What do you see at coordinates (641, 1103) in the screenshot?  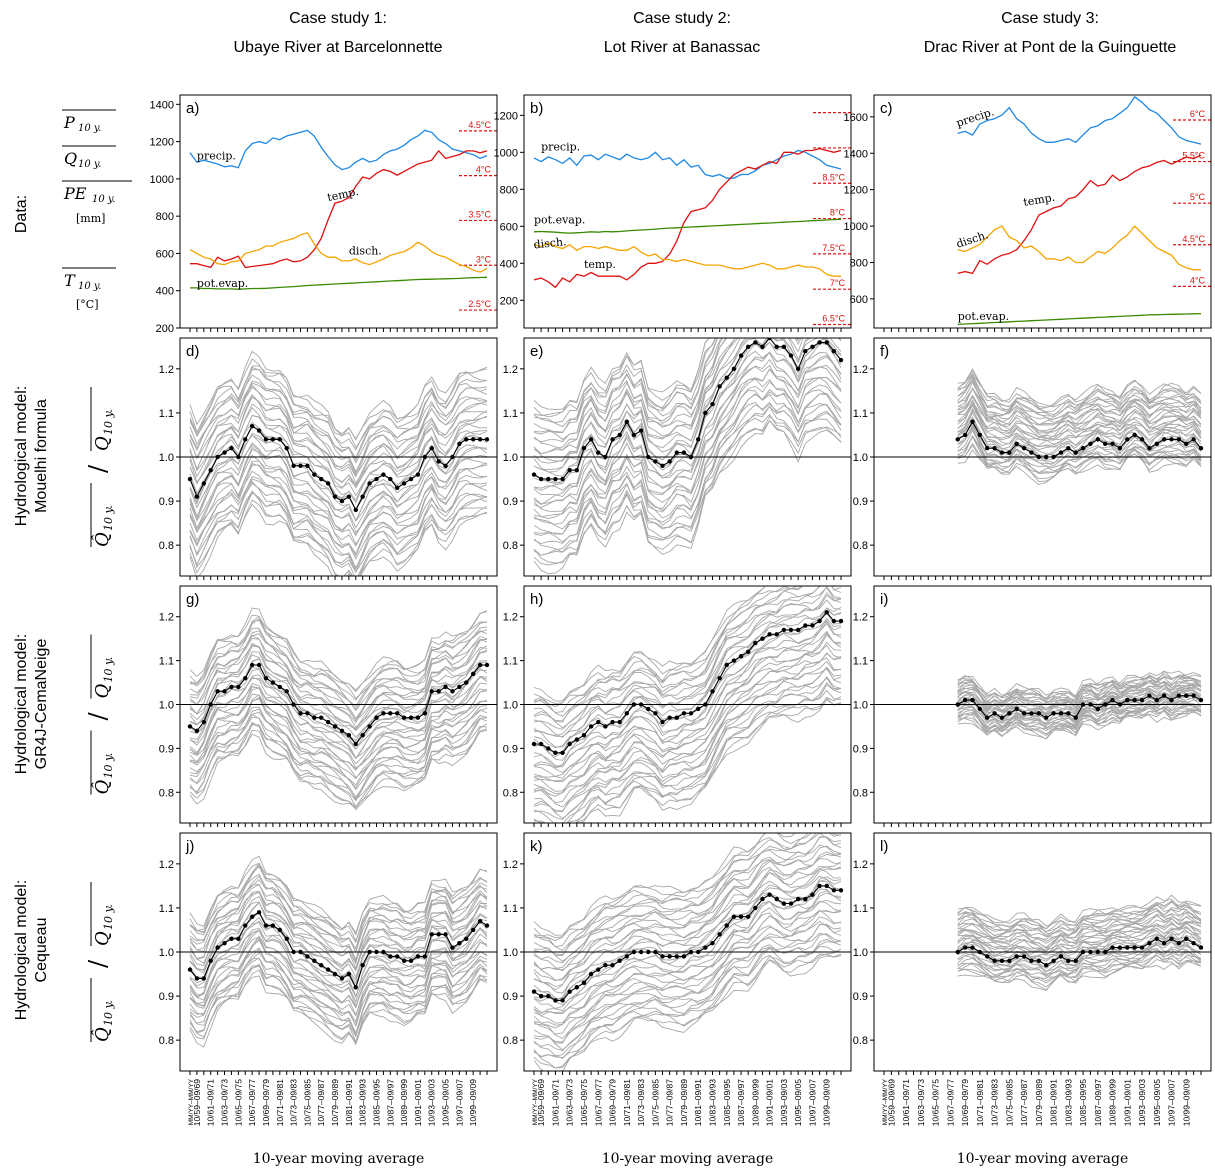 I see `x-tick-label: 10/73–09/83` at bounding box center [641, 1103].